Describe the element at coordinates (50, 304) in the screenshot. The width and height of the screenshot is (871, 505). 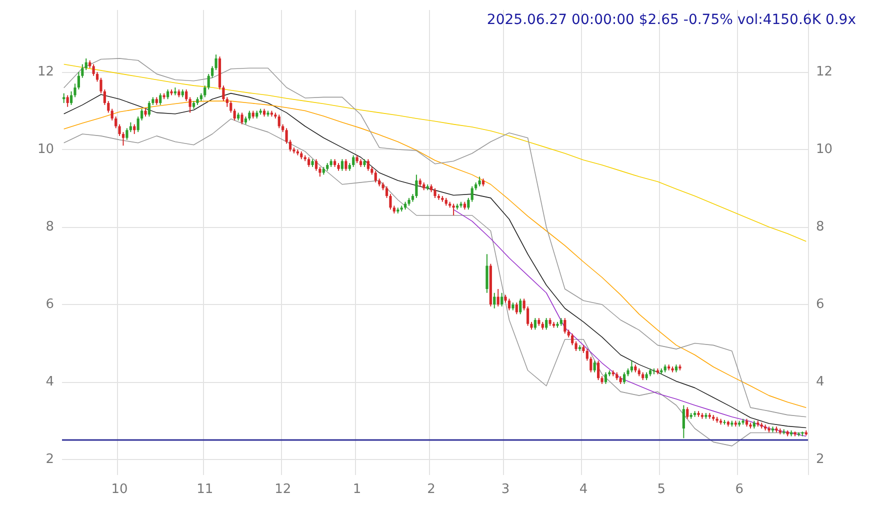
I see `y-tick-label: 6` at that location.